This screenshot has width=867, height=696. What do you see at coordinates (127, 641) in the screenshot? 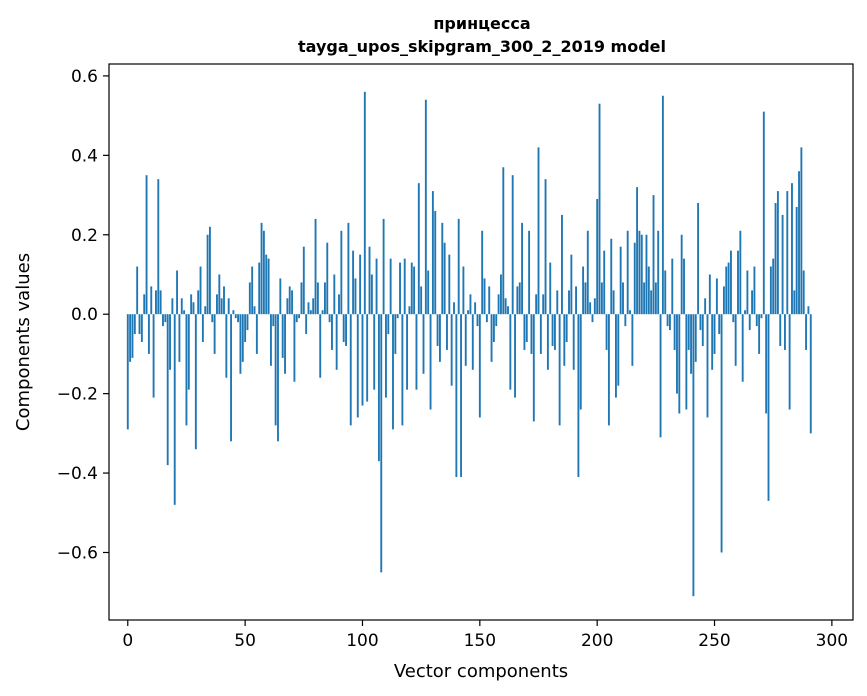
I see `x-tick-label-0: 0` at bounding box center [127, 641].